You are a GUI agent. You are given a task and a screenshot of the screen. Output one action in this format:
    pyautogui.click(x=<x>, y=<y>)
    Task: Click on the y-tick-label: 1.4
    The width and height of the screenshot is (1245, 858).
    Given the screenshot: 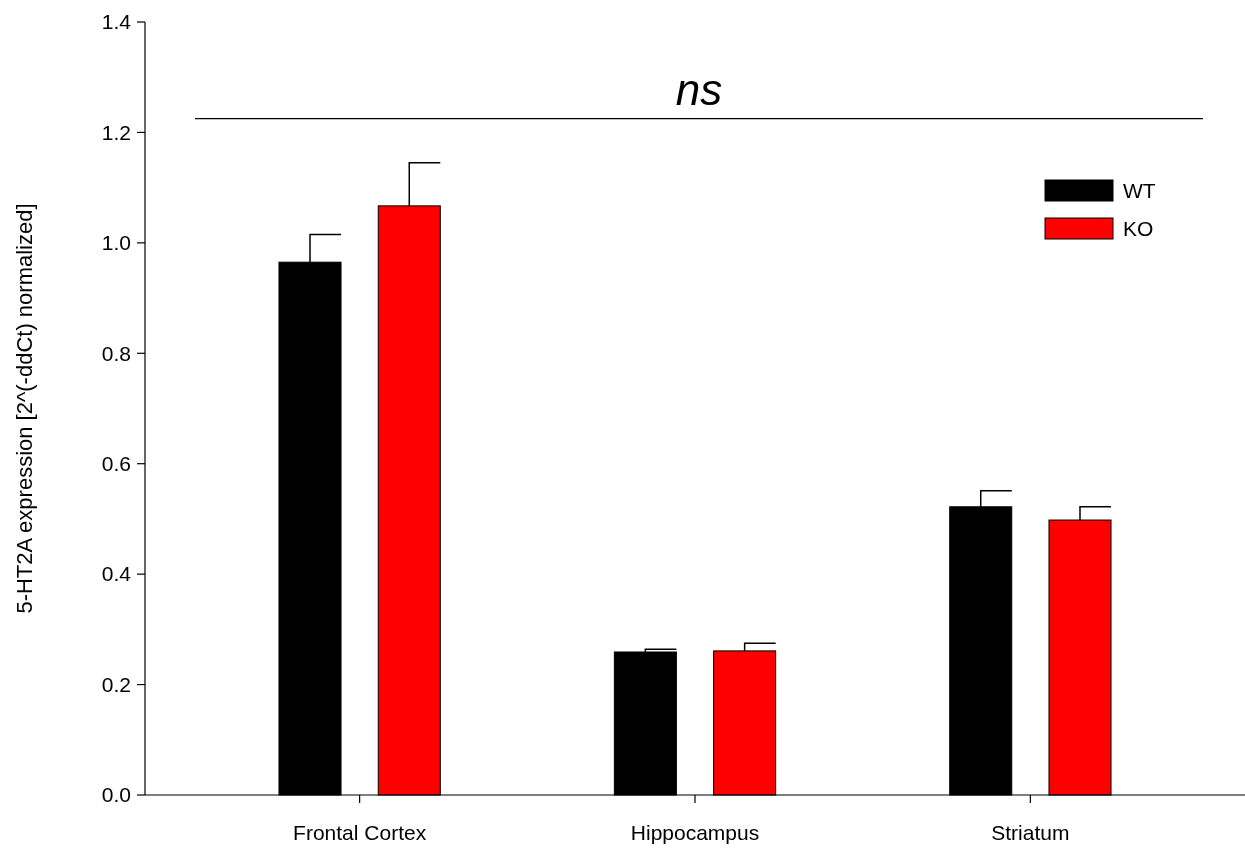 What is the action you would take?
    pyautogui.click(x=116, y=22)
    